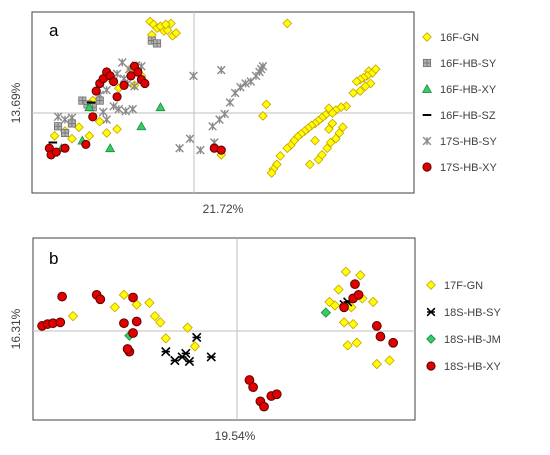  Describe the element at coordinates (464, 367) in the screenshot. I see `legend-item-18s-hb-xy: 18S-HB-XY` at that location.